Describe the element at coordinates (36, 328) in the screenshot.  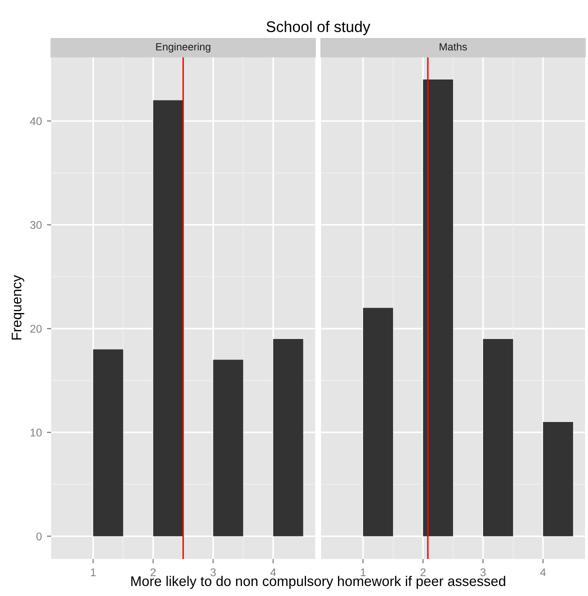
I see `y-tick-label: 20` at that location.